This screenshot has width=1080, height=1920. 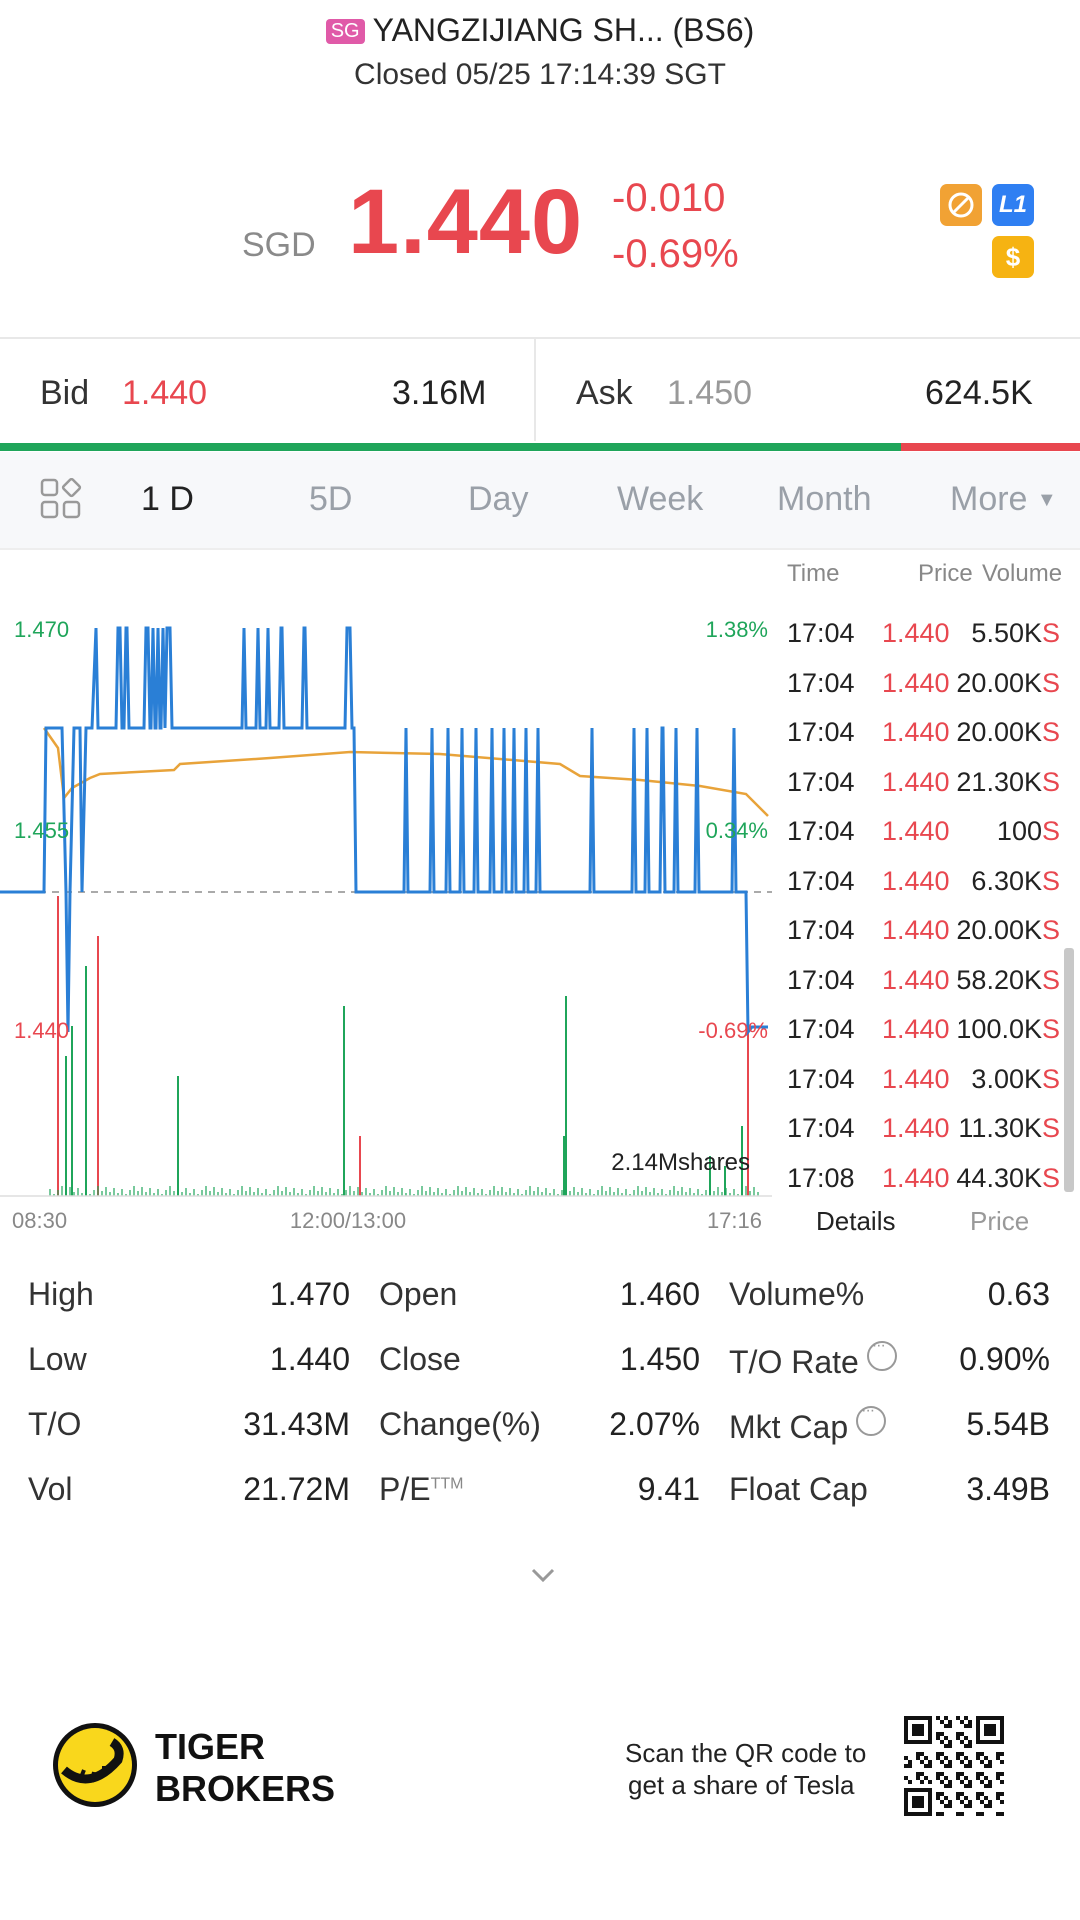 I want to click on bid-volume: 3.16M, so click(x=439, y=393).